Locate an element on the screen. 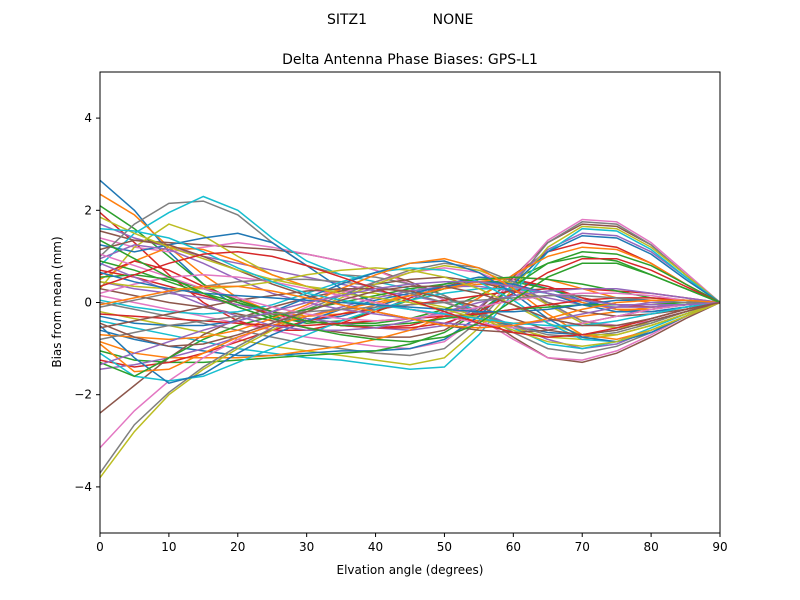  y-axis: −4 −2 0 2 4 is located at coordinates (87, 302).